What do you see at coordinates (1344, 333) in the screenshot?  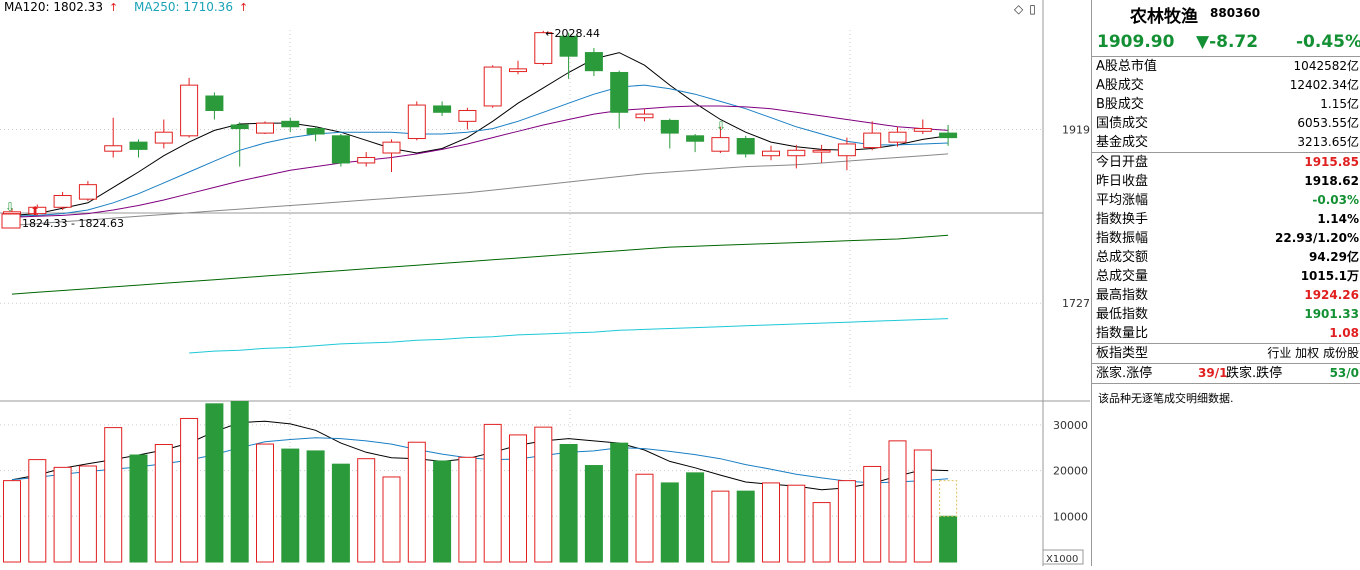 I see `stat-value: 1.08` at bounding box center [1344, 333].